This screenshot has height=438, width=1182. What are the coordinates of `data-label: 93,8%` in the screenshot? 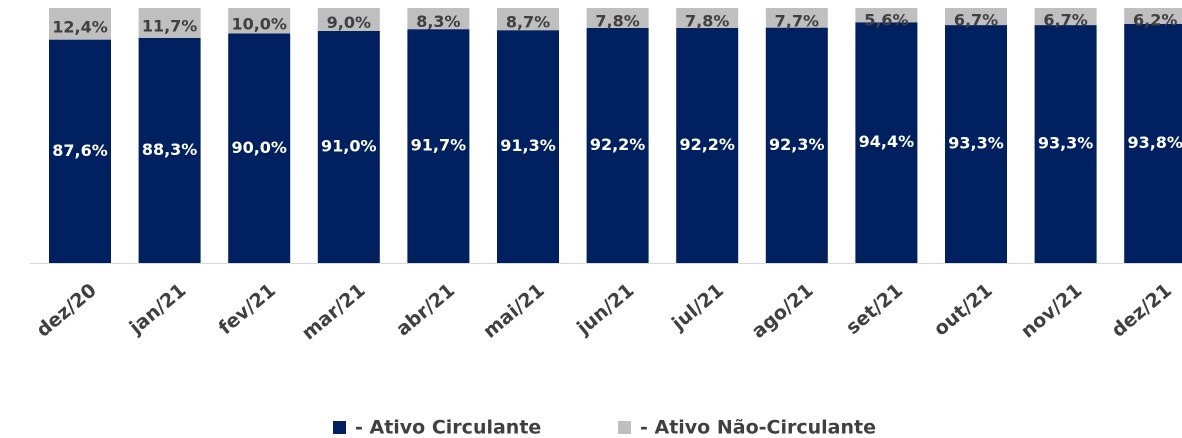 It's located at (1154, 142).